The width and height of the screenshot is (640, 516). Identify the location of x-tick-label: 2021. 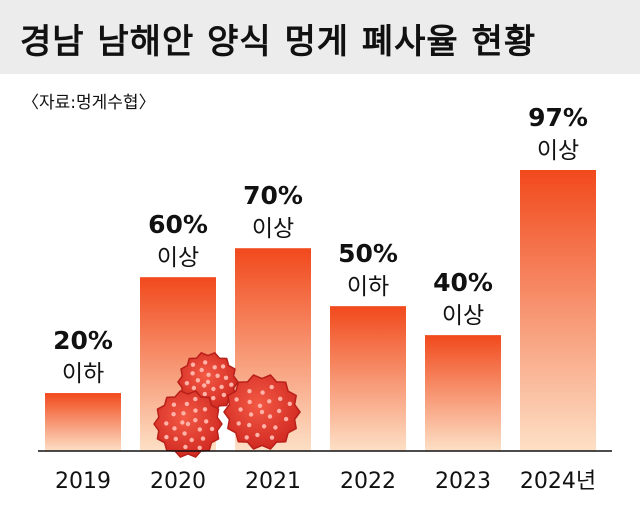
(273, 481).